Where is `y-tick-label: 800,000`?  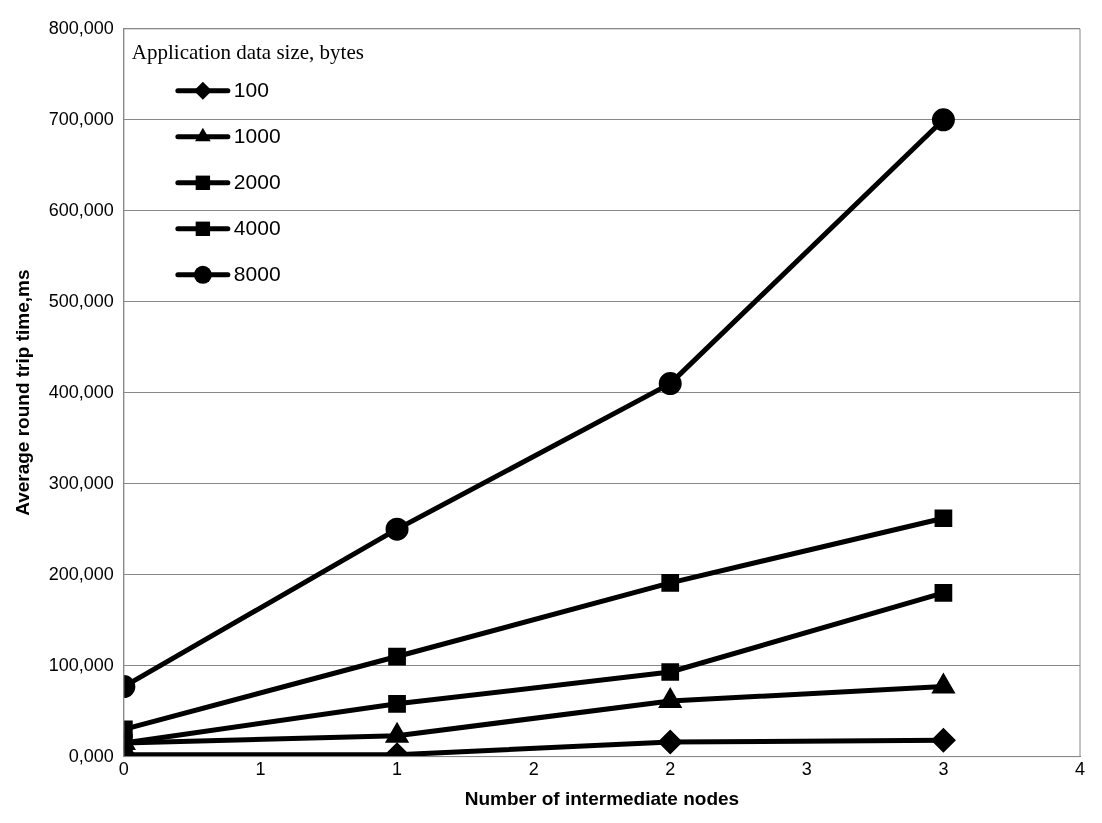
y-tick-label: 800,000 is located at coordinates (81, 27).